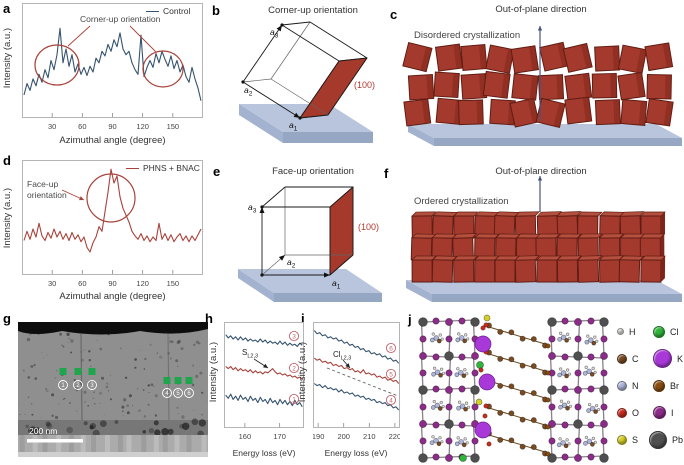  Describe the element at coordinates (410, 319) in the screenshot. I see `panel-letter-j: j` at that location.